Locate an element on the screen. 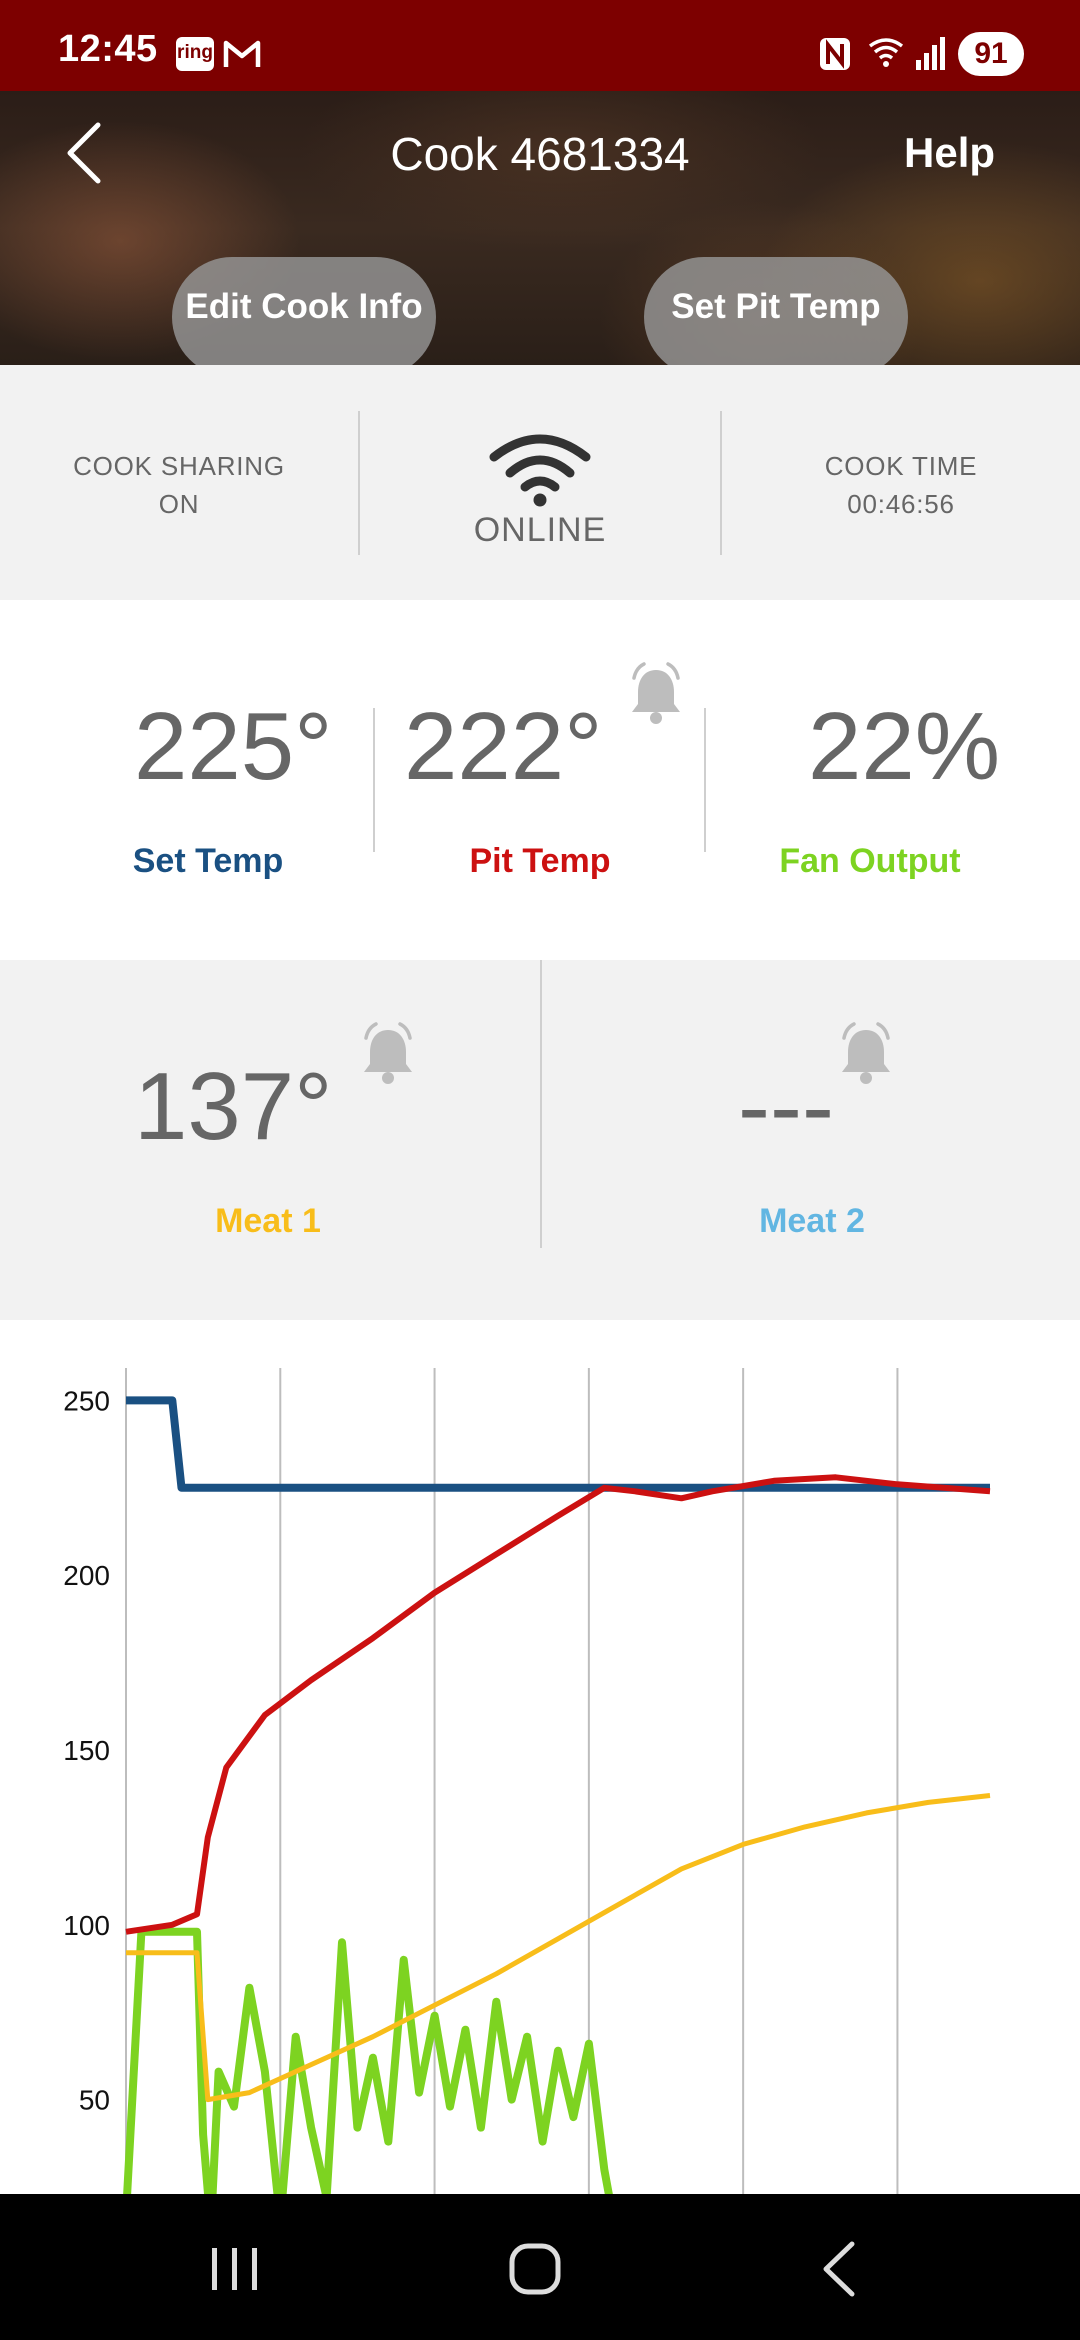 The image size is (1080, 2340). nfc-icon is located at coordinates (835, 54).